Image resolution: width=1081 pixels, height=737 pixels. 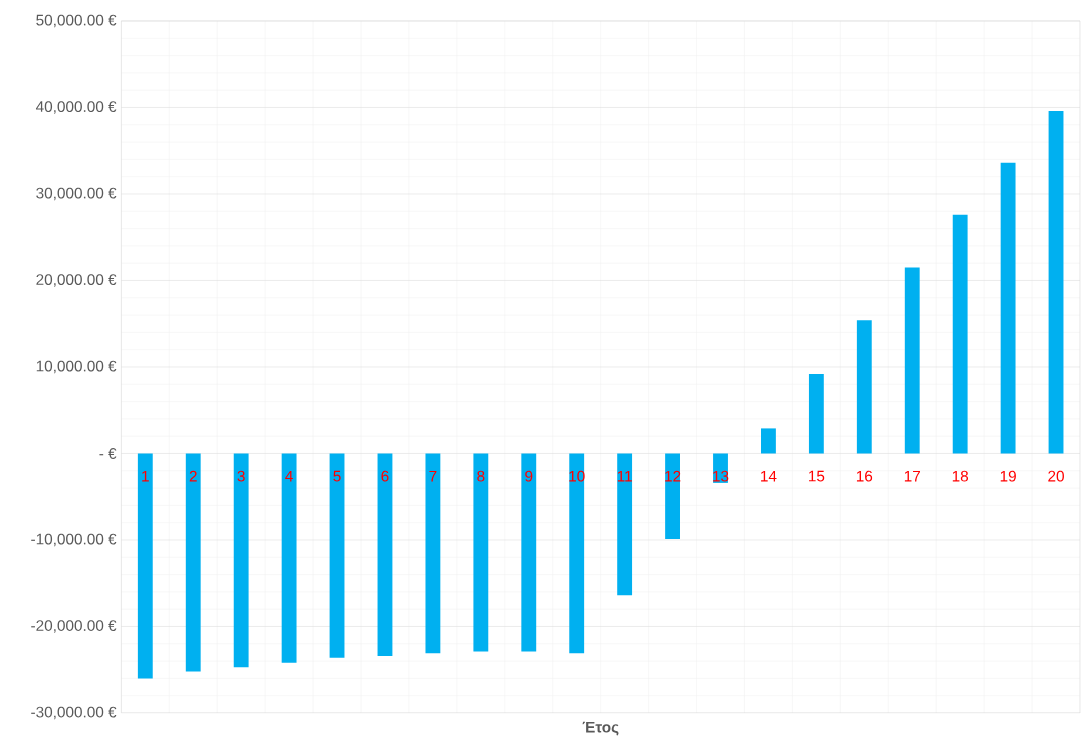 I want to click on y-tick-label: 40,000.00 €, so click(x=76, y=107).